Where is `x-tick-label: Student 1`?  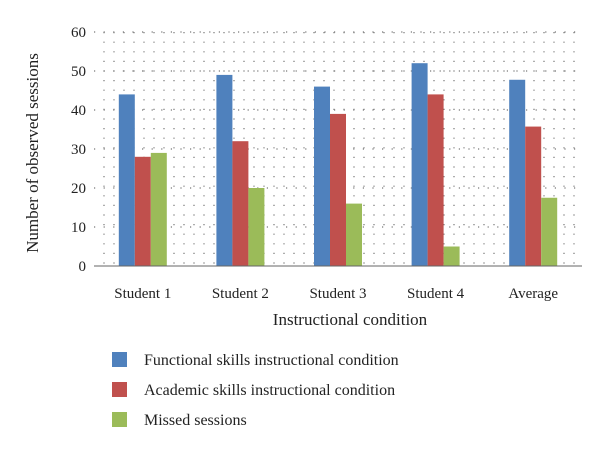 x-tick-label: Student 1 is located at coordinates (142, 294).